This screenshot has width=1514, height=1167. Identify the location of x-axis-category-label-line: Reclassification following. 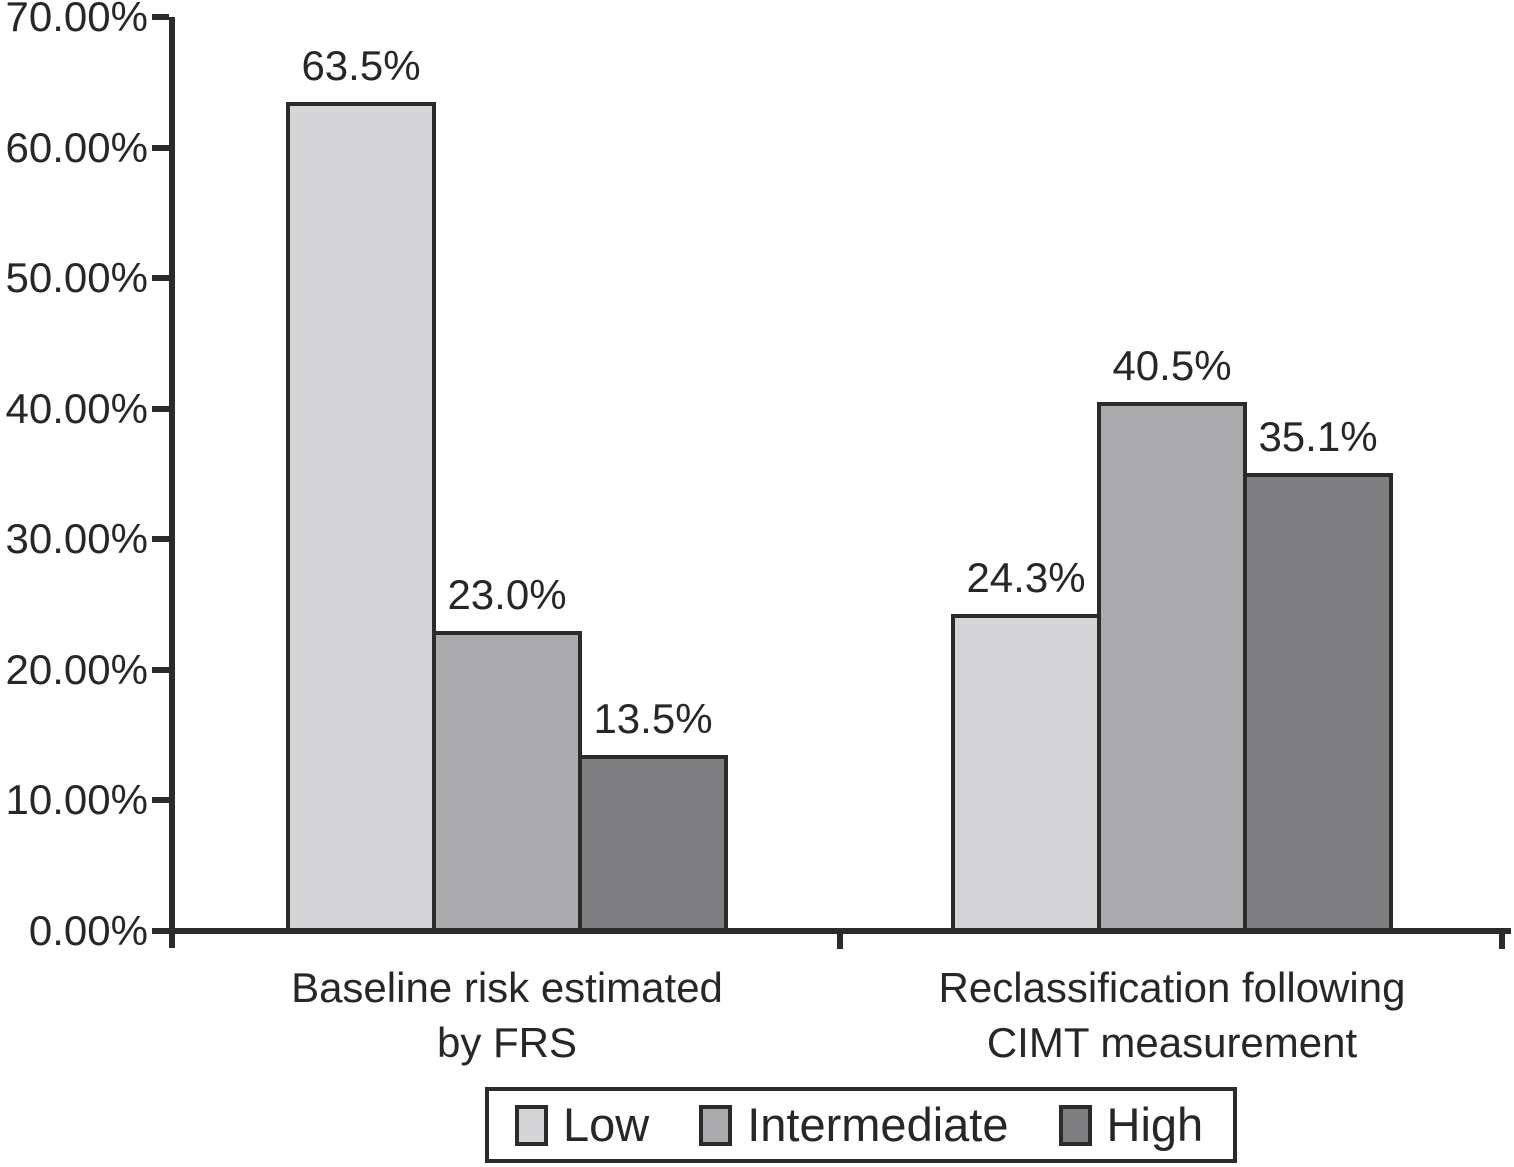
(1172, 987).